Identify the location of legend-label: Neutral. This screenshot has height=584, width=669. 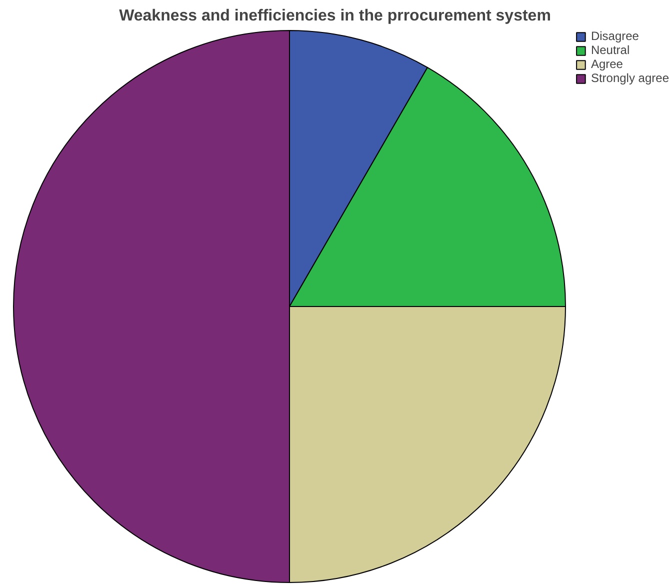
(610, 50).